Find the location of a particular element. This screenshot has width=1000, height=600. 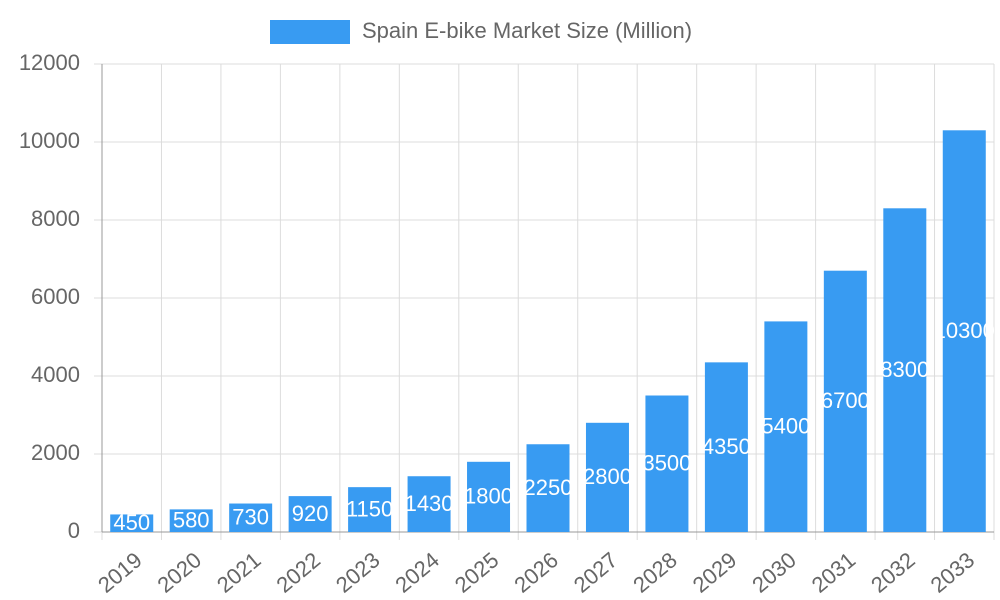

data-label: 6700 is located at coordinates (845, 400).